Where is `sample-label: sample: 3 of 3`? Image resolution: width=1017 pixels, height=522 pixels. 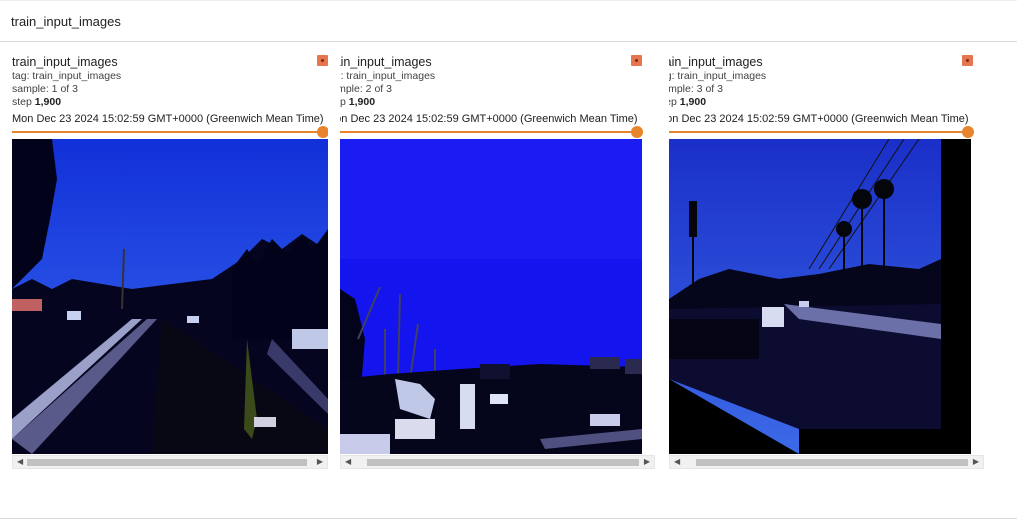
sample-label: sample: 3 of 3 is located at coordinates (696, 89).